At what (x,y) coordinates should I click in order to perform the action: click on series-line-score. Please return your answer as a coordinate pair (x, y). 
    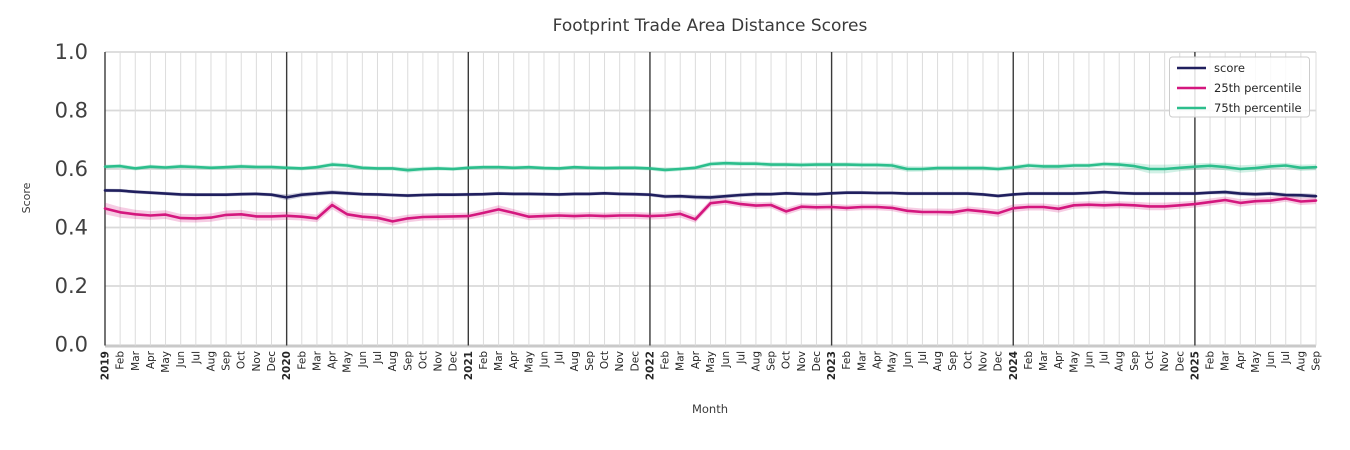
    Looking at the image, I should click on (710, 194).